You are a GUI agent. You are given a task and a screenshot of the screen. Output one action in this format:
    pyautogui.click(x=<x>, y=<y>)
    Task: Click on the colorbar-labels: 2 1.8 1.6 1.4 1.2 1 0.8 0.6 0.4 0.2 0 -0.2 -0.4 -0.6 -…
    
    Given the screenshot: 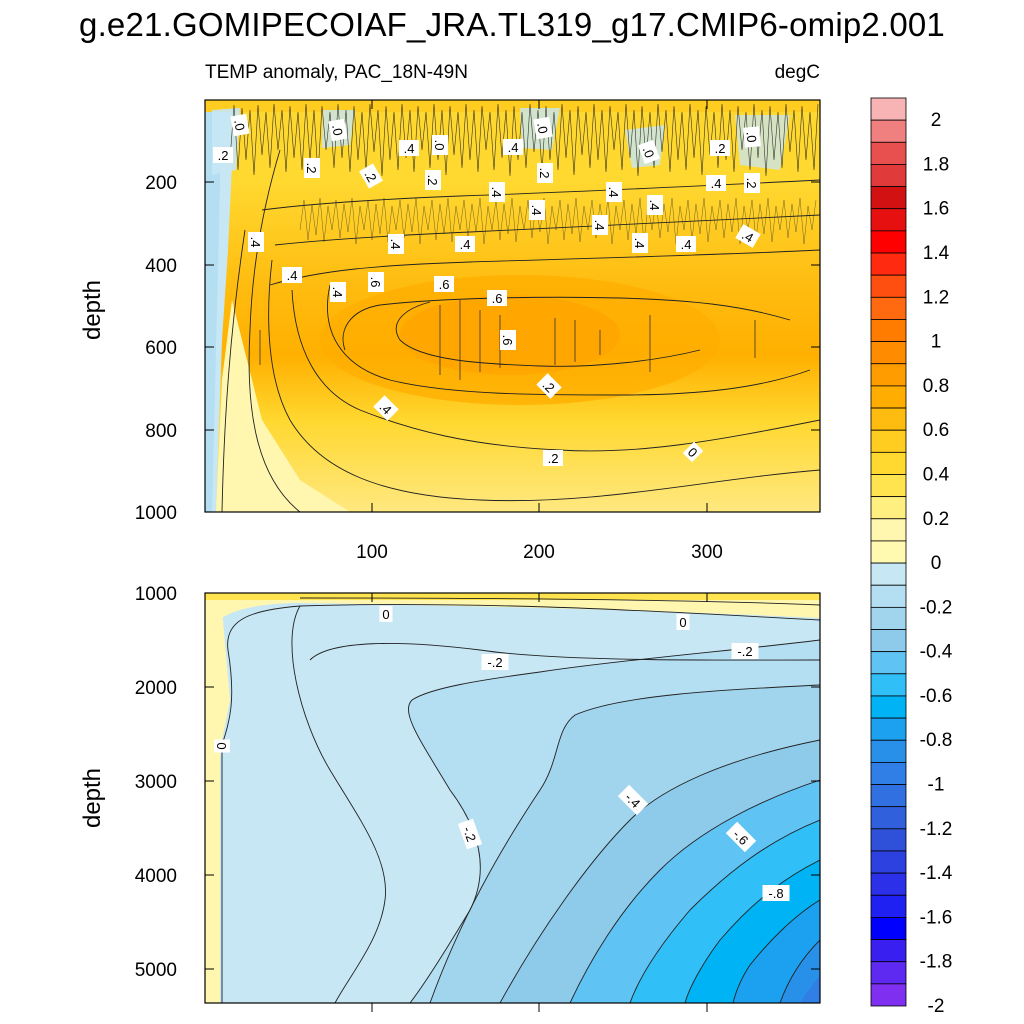 What is the action you would take?
    pyautogui.click(x=936, y=563)
    